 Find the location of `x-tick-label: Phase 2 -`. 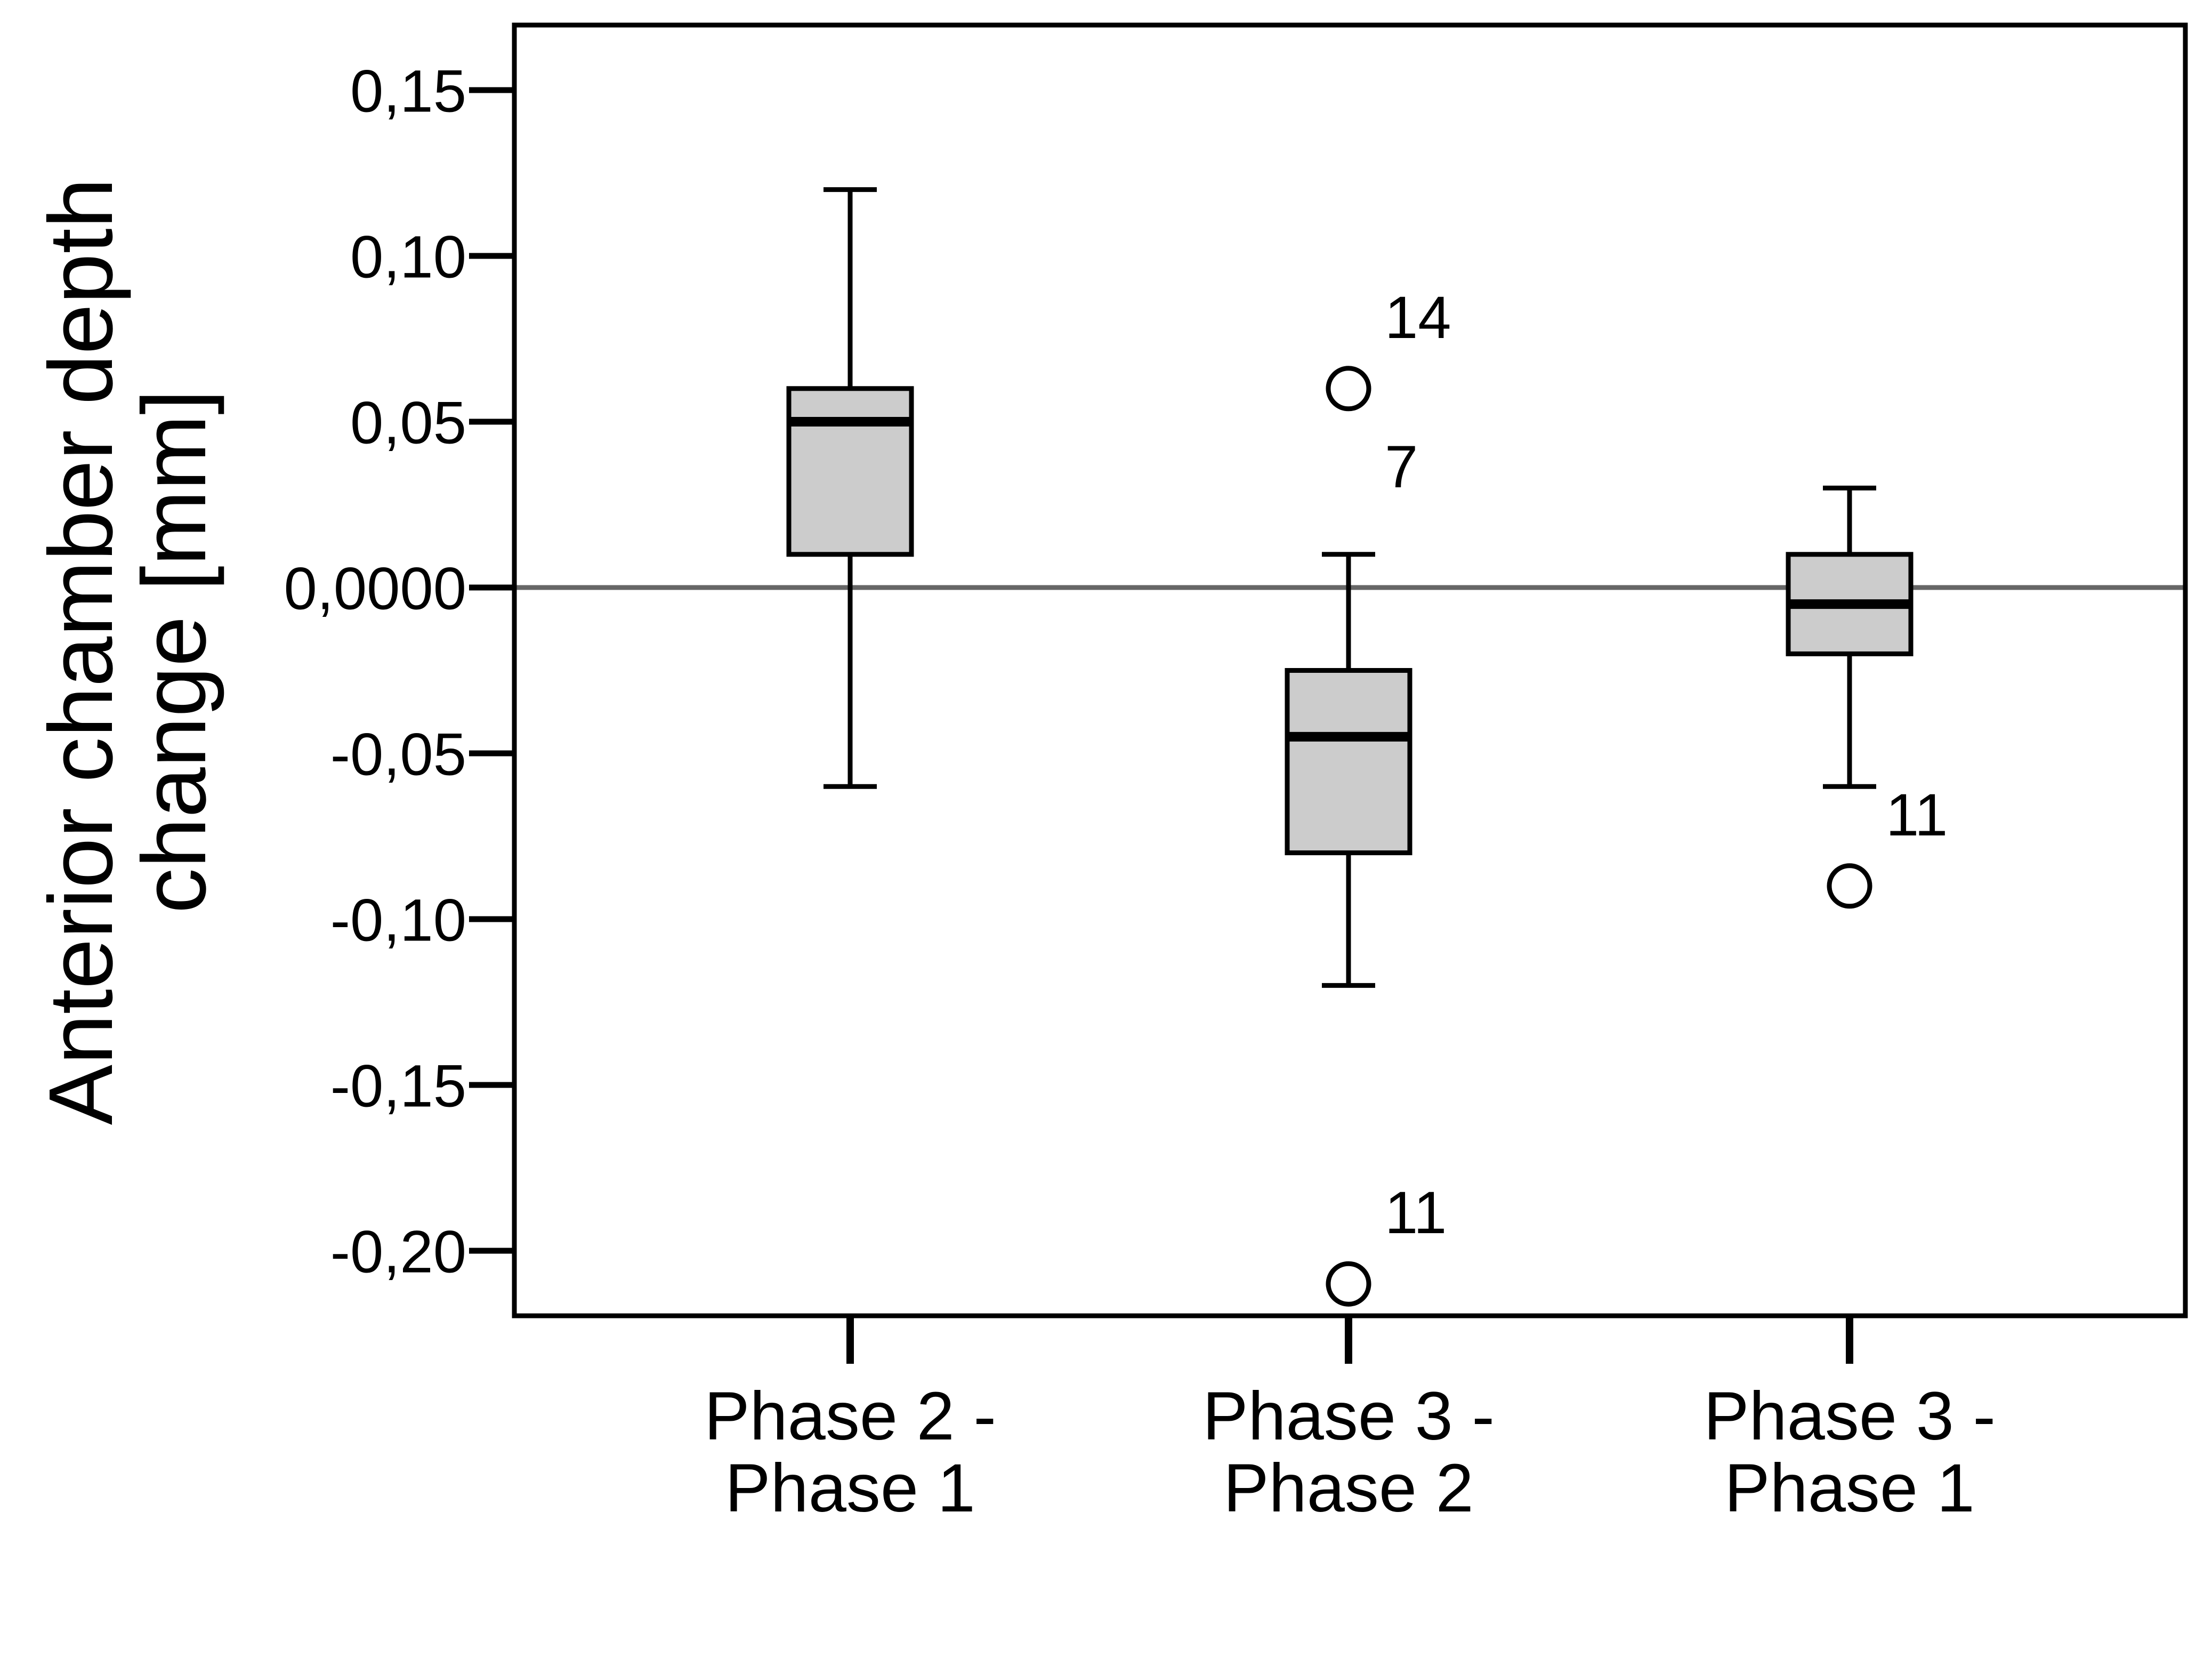

x-tick-label: Phase 2 - is located at coordinates (850, 1416).